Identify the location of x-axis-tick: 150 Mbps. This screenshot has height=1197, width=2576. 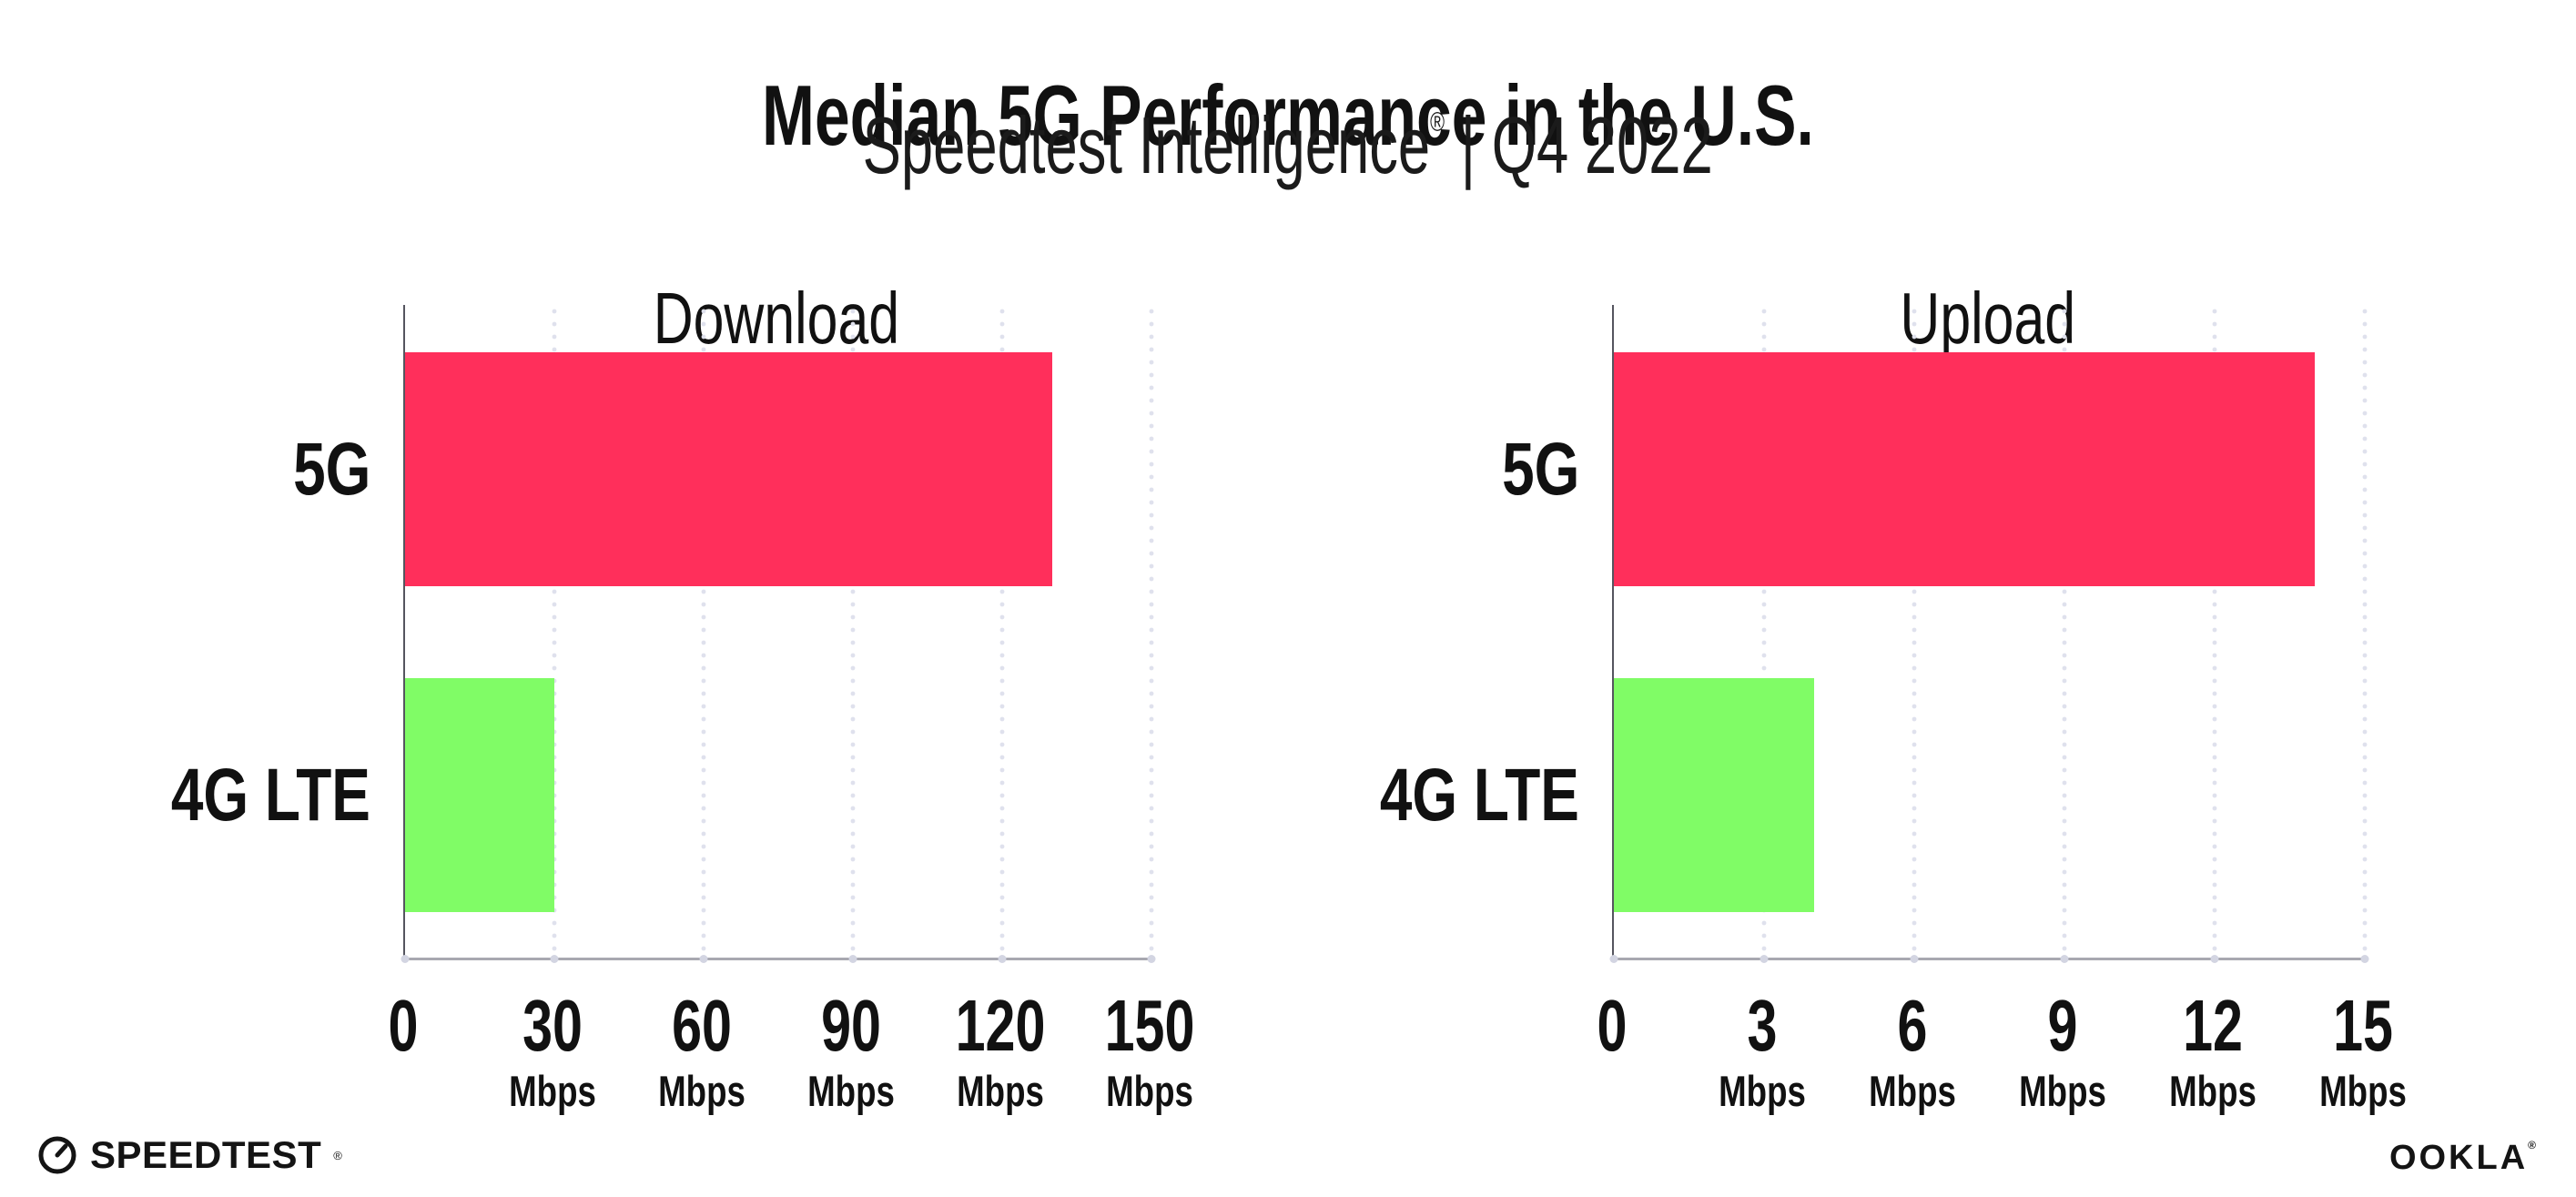
(1149, 1050).